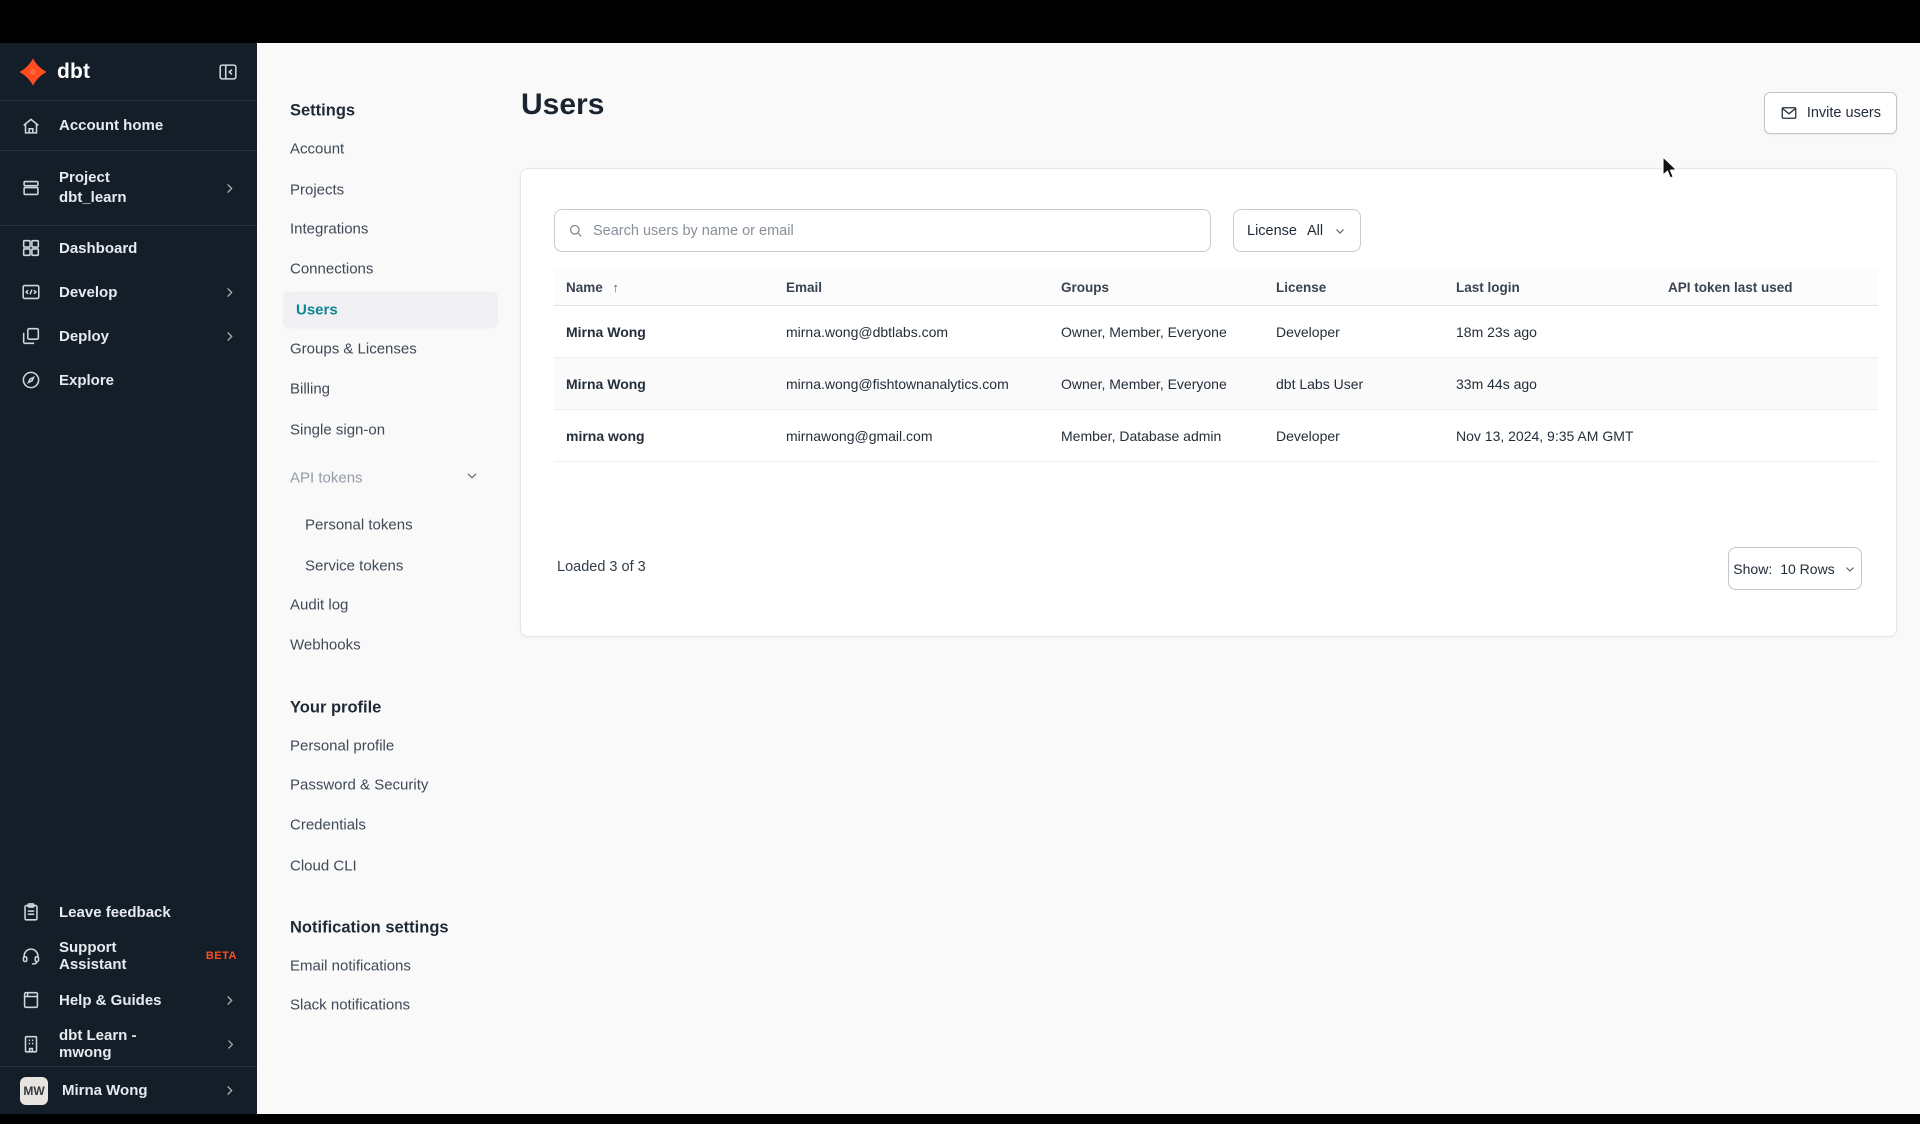 The image size is (1920, 1124). Describe the element at coordinates (317, 149) in the screenshot. I see `settings-item-account: Account` at that location.